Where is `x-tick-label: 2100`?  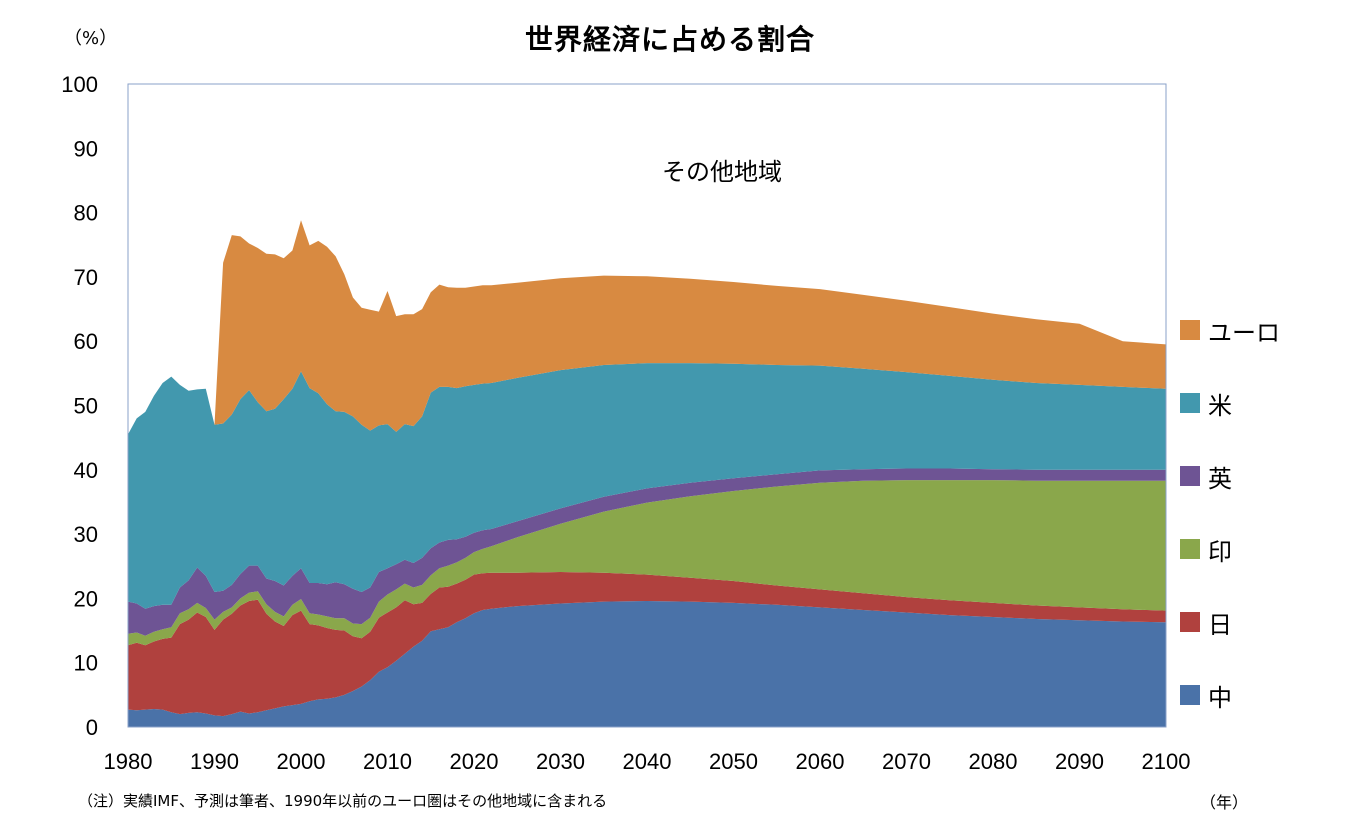
x-tick-label: 2100 is located at coordinates (1166, 761).